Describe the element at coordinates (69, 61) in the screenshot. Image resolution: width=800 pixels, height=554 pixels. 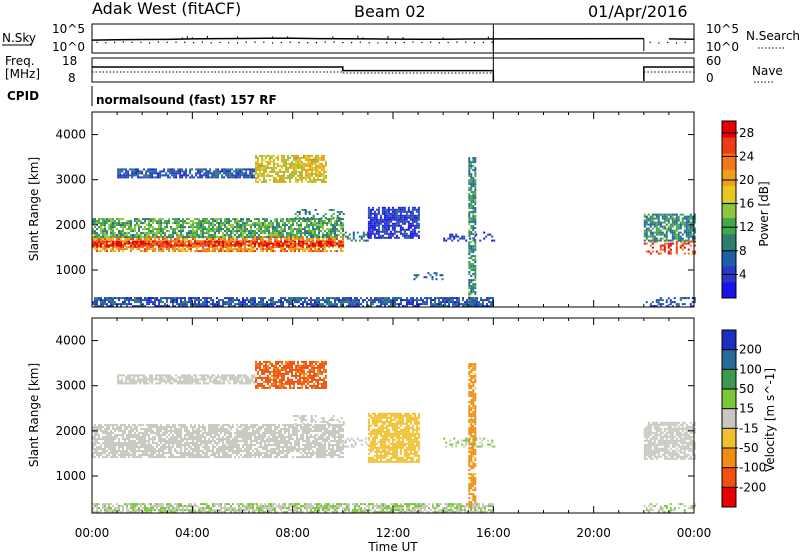
I see `freq-tick-top: 18` at that location.